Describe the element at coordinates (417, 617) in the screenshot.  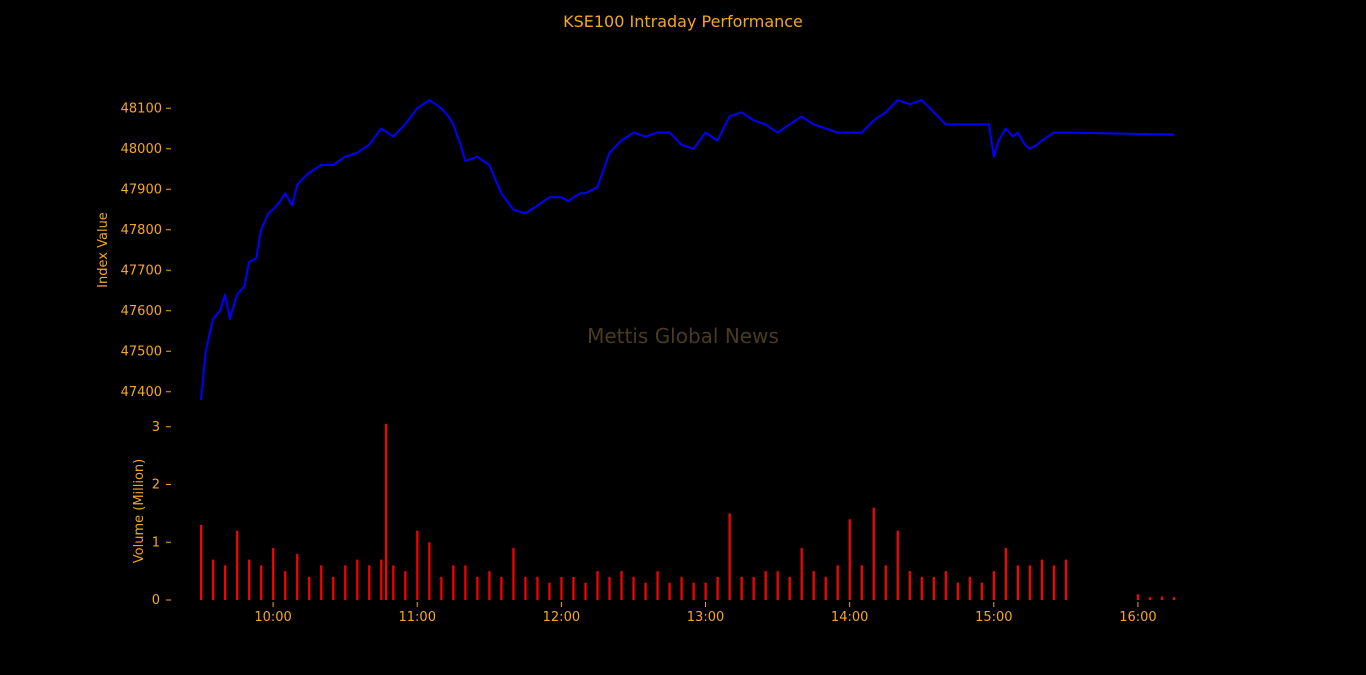
I see `x-tick-label: 11:00` at that location.